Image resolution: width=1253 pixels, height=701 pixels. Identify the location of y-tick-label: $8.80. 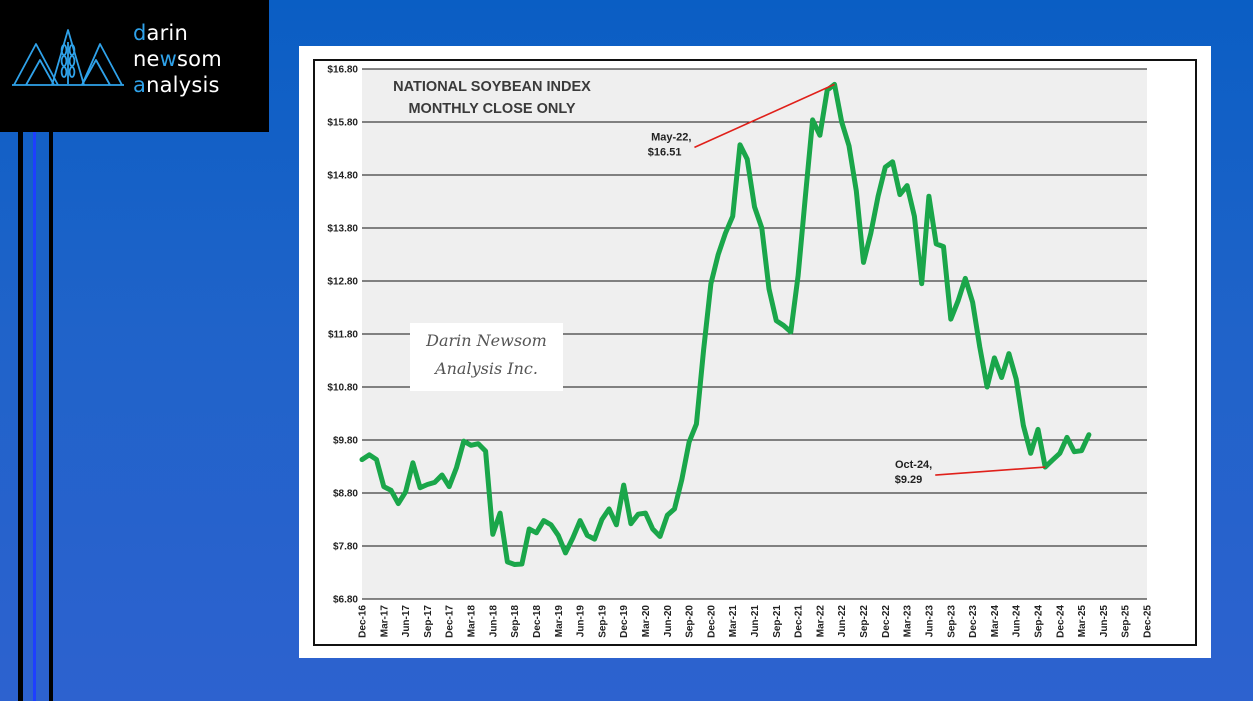
(345, 494).